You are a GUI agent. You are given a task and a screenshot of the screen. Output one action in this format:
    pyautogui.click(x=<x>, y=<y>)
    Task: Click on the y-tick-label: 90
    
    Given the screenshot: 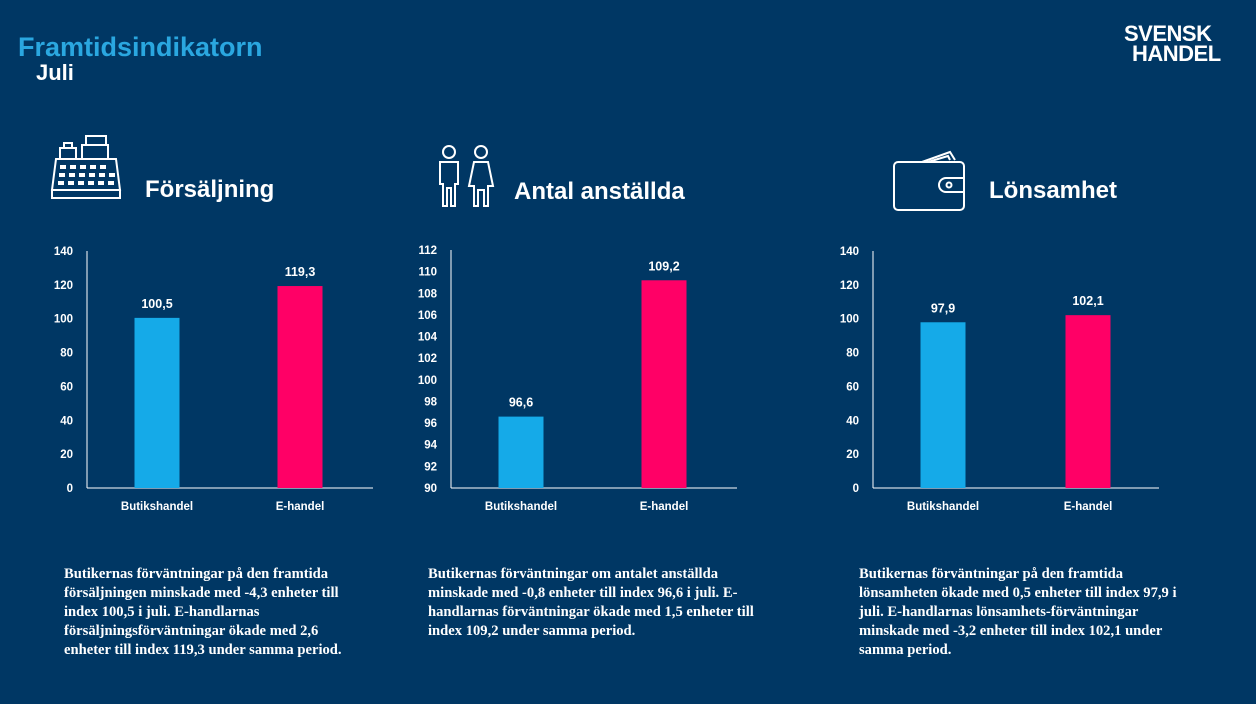 What is the action you would take?
    pyautogui.click(x=430, y=489)
    